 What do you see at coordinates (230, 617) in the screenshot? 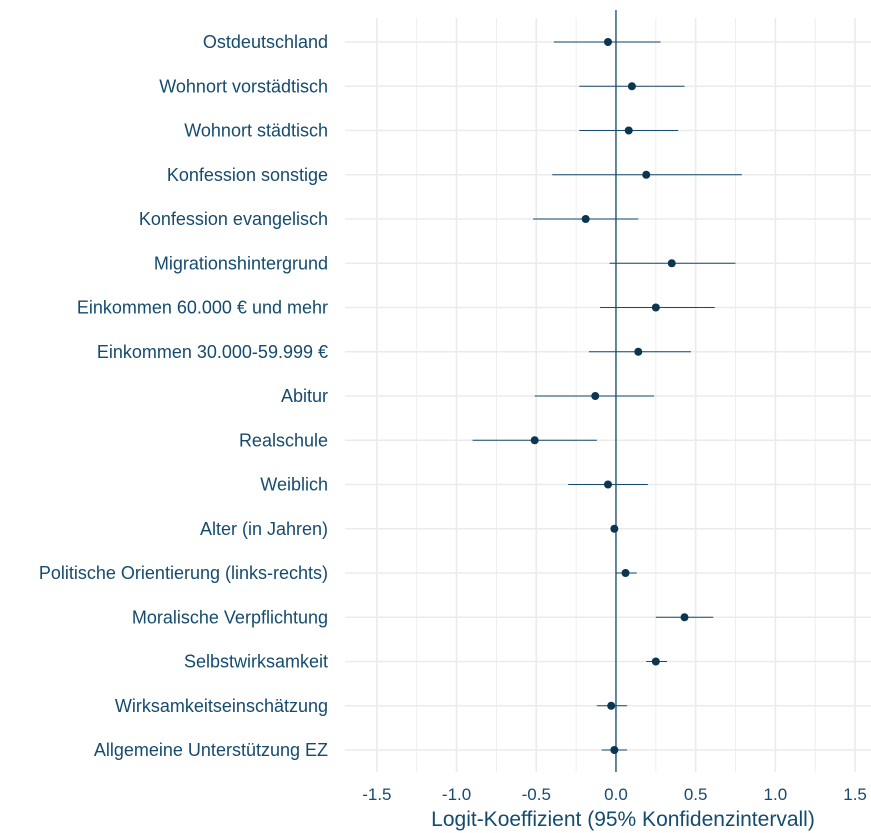
I see `category-label: Moralische Verpflichtung` at bounding box center [230, 617].